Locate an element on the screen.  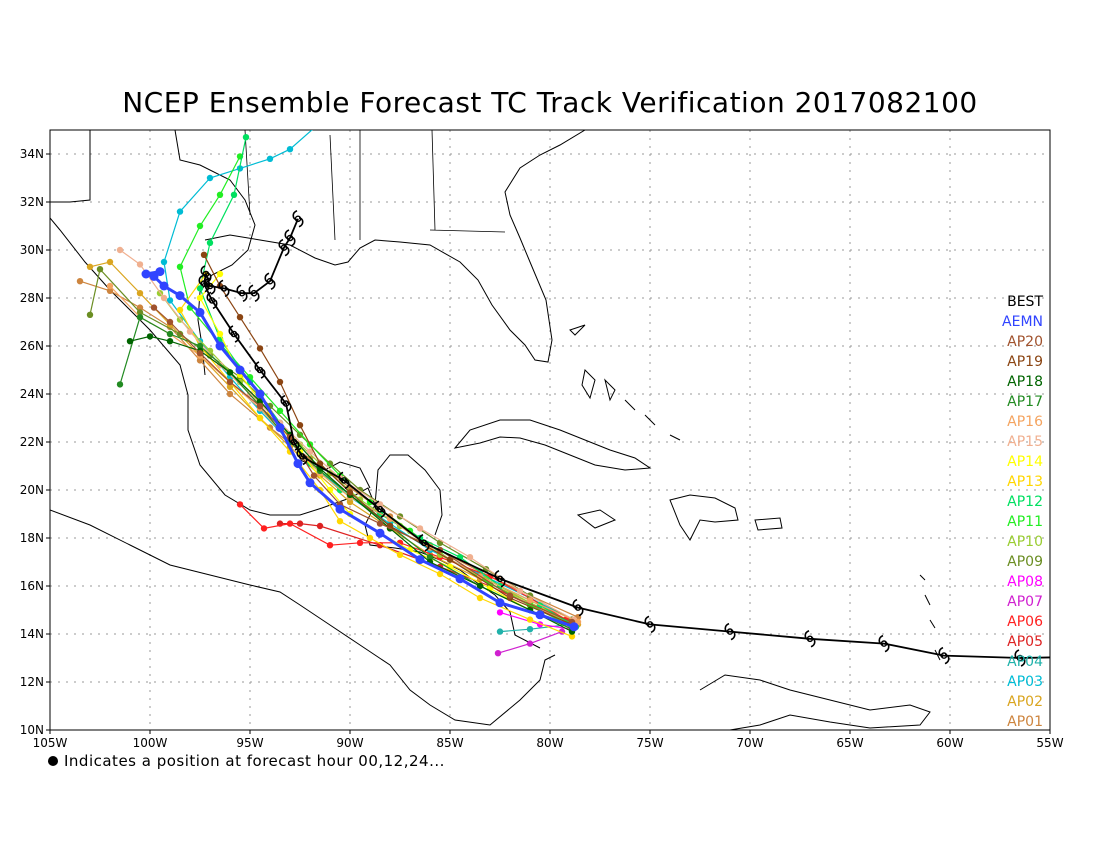
y-tick-label: 14N is located at coordinates (32, 634).